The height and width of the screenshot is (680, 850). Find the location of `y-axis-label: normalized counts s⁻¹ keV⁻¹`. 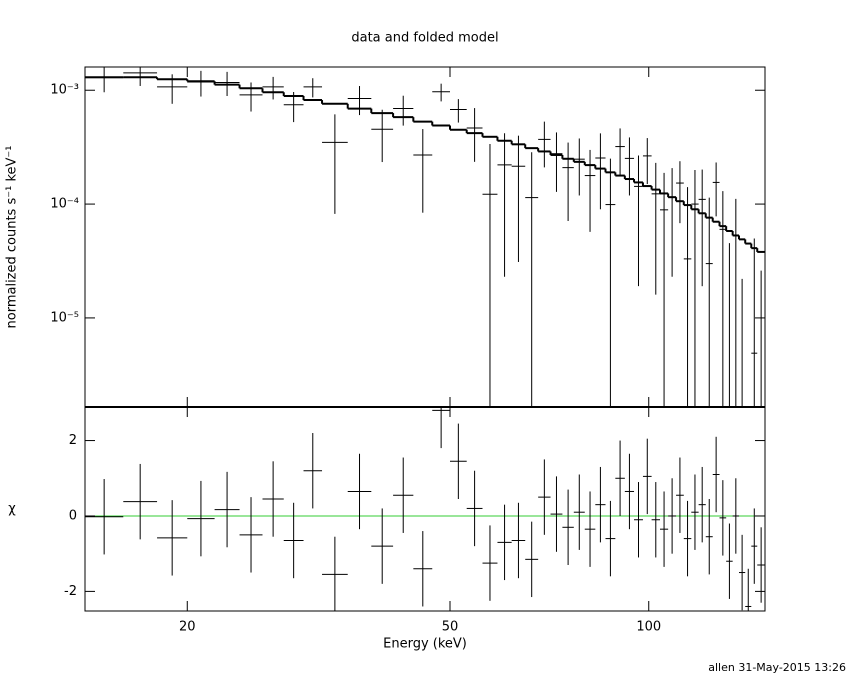

y-axis-label: normalized counts s⁻¹ keV⁻¹ is located at coordinates (12, 237).